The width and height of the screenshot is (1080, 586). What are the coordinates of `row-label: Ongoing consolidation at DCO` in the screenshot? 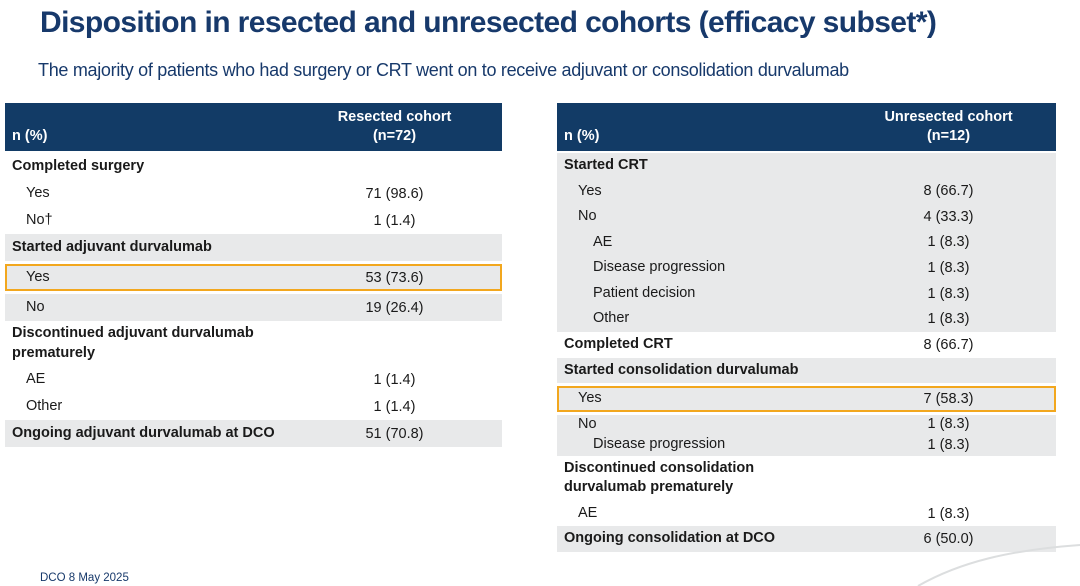 It's located at (670, 538).